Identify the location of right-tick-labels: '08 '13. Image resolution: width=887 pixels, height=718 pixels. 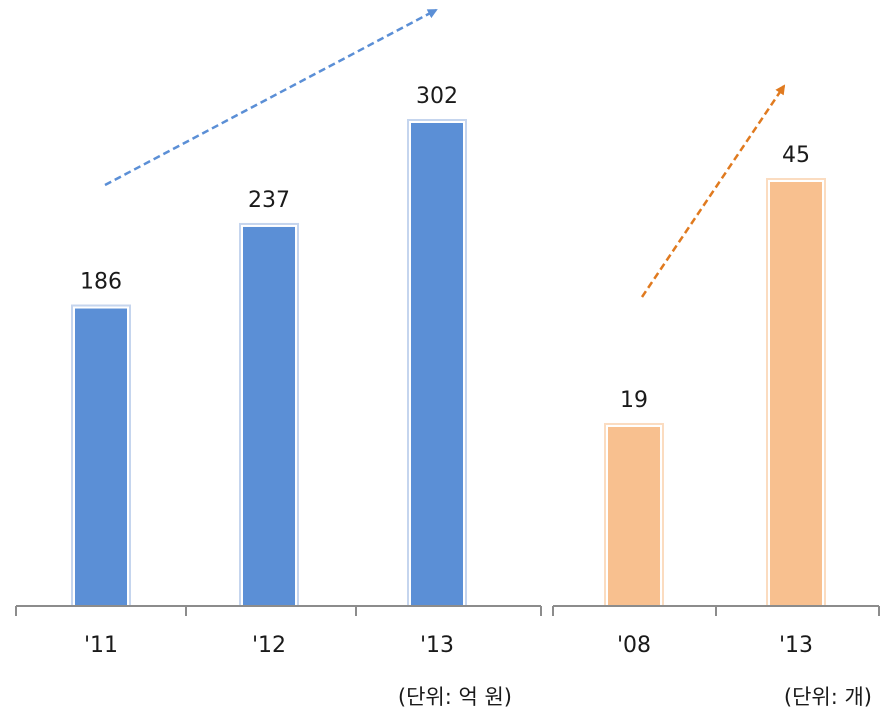
(715, 645).